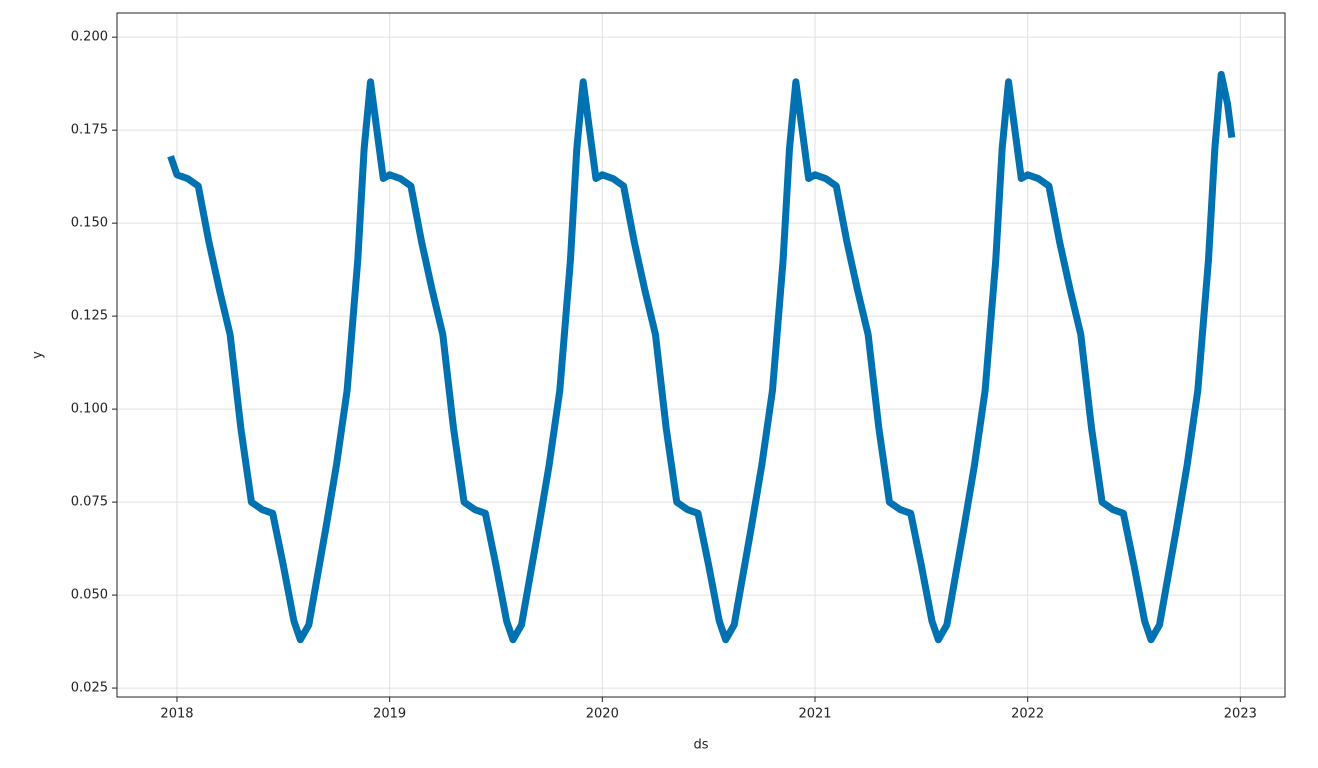  Describe the element at coordinates (89, 130) in the screenshot. I see `y-tick-label: 0.175` at that location.